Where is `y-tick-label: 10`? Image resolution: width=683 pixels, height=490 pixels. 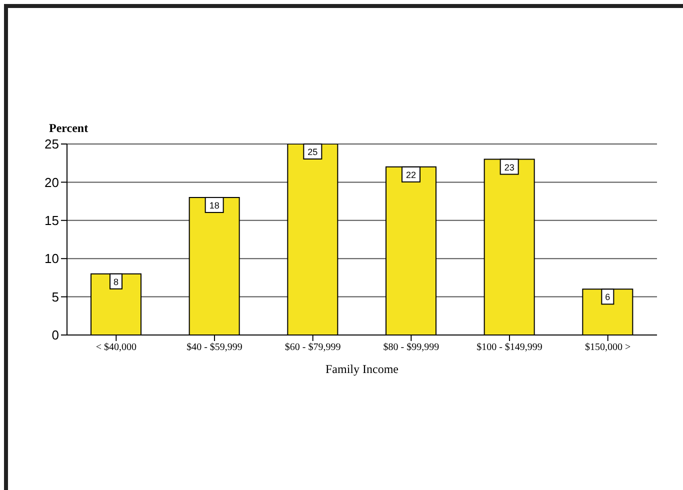
y-tick-label: 10 is located at coordinates (51, 258).